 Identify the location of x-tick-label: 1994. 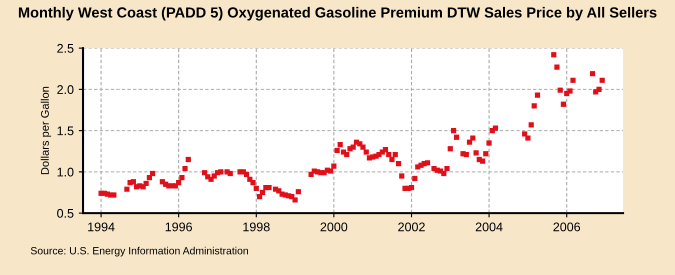
(101, 227).